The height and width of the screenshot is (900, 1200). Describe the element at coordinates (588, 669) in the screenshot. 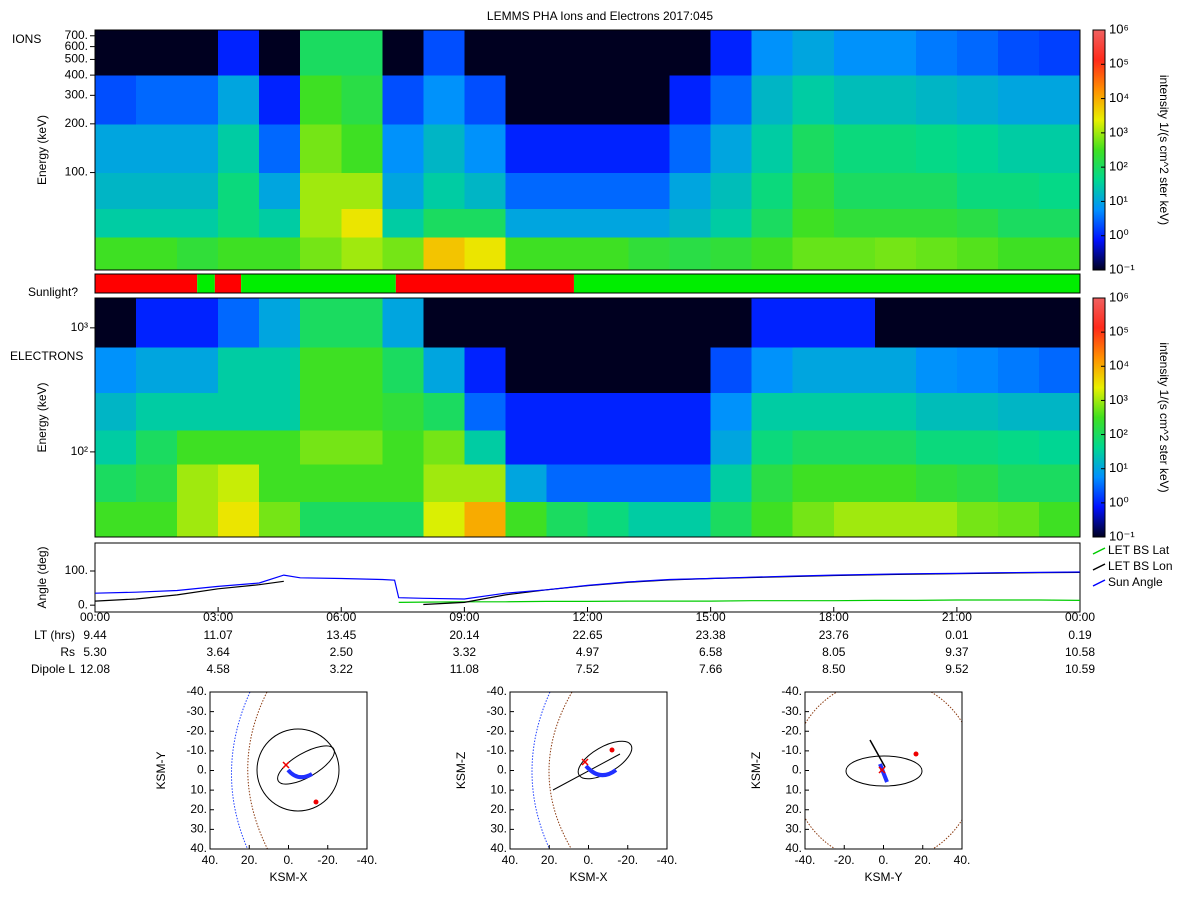

I see `ephemeris-value: 7.52` at that location.